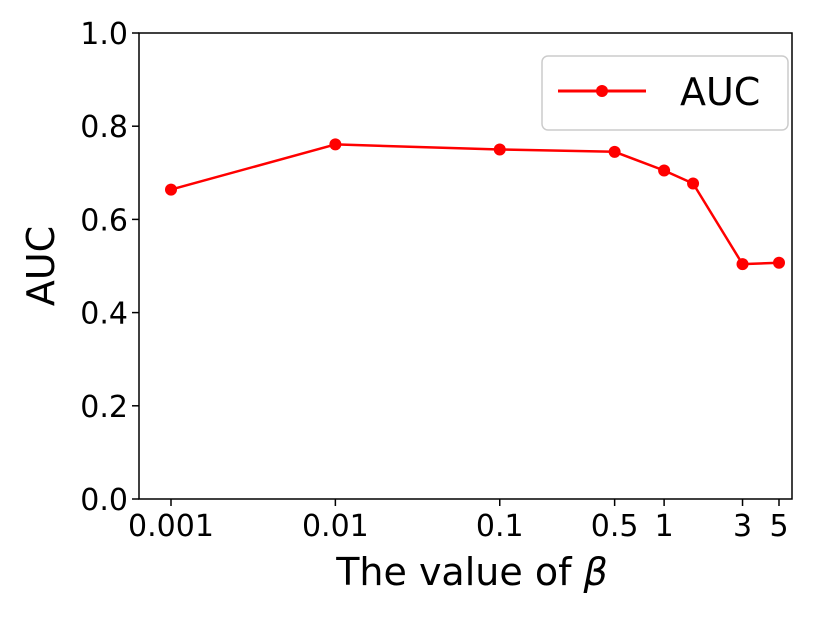 The width and height of the screenshot is (830, 623). What do you see at coordinates (104, 500) in the screenshot?
I see `y-tick-label: 0.0` at bounding box center [104, 500].